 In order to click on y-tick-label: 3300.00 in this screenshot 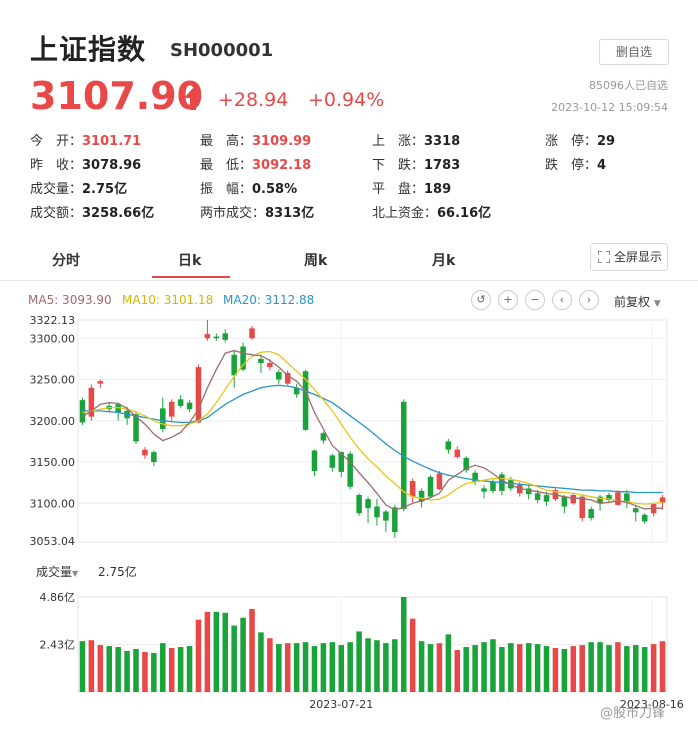, I will do `click(53, 338)`.